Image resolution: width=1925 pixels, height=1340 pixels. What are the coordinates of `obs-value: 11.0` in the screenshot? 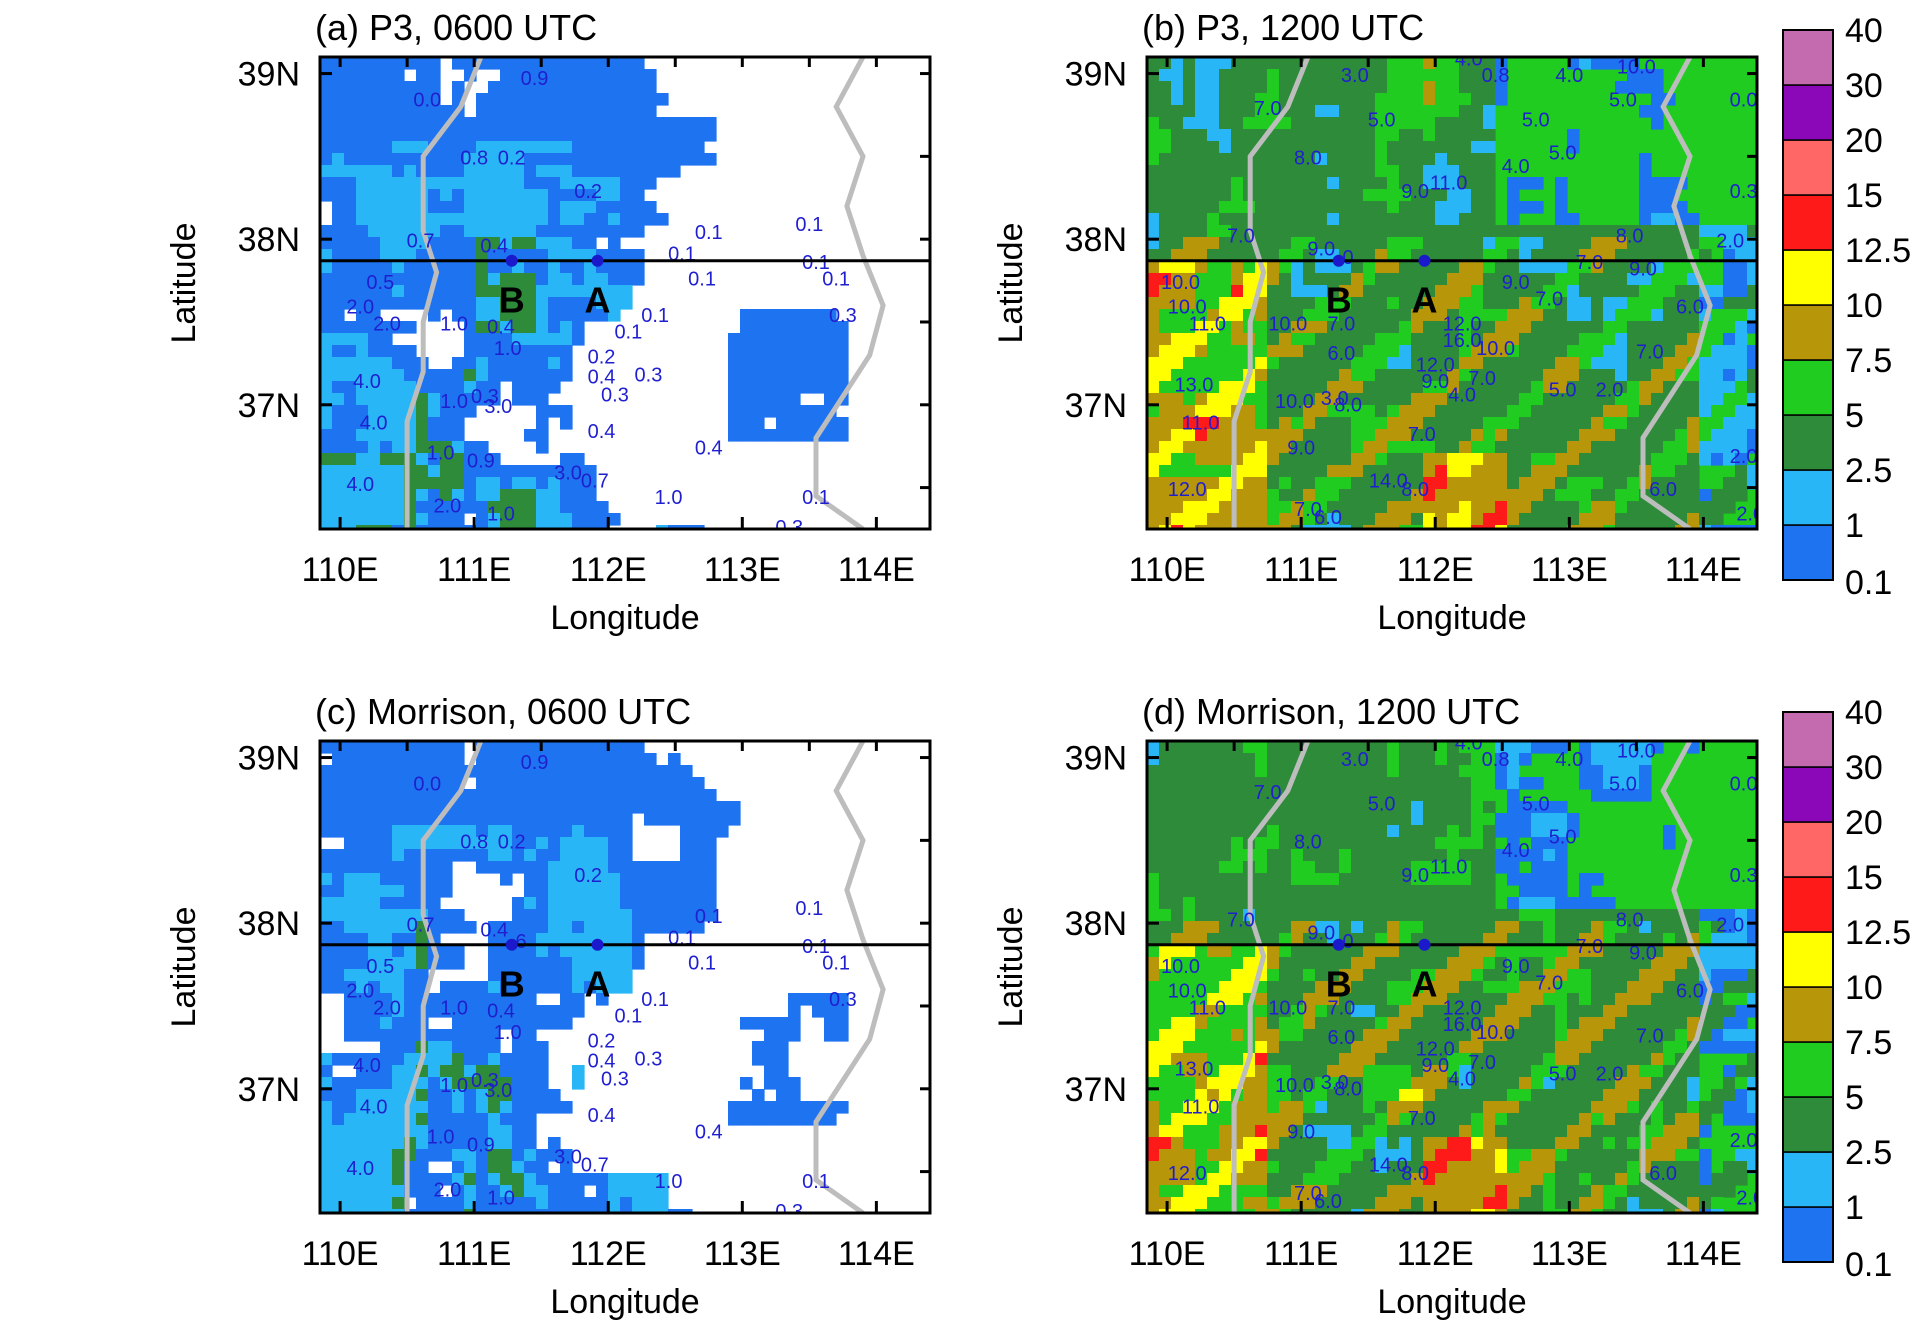 It's located at (1200, 424).